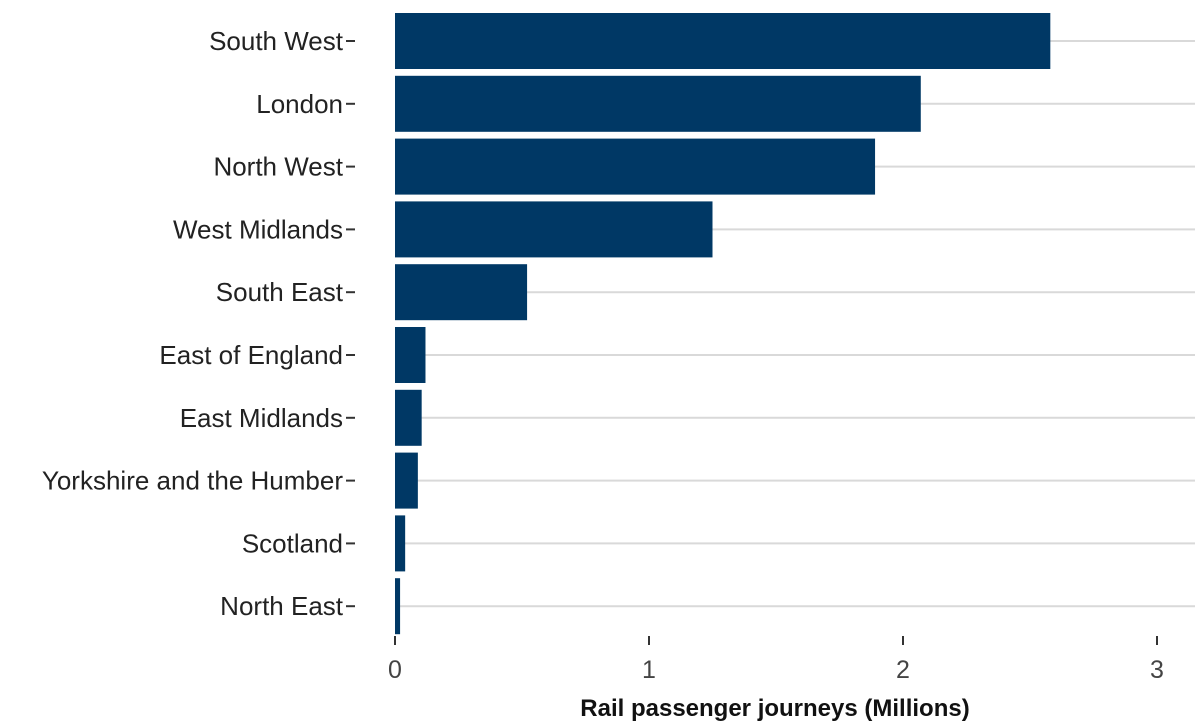 The height and width of the screenshot is (725, 1198). I want to click on category-label: South West, so click(276, 41).